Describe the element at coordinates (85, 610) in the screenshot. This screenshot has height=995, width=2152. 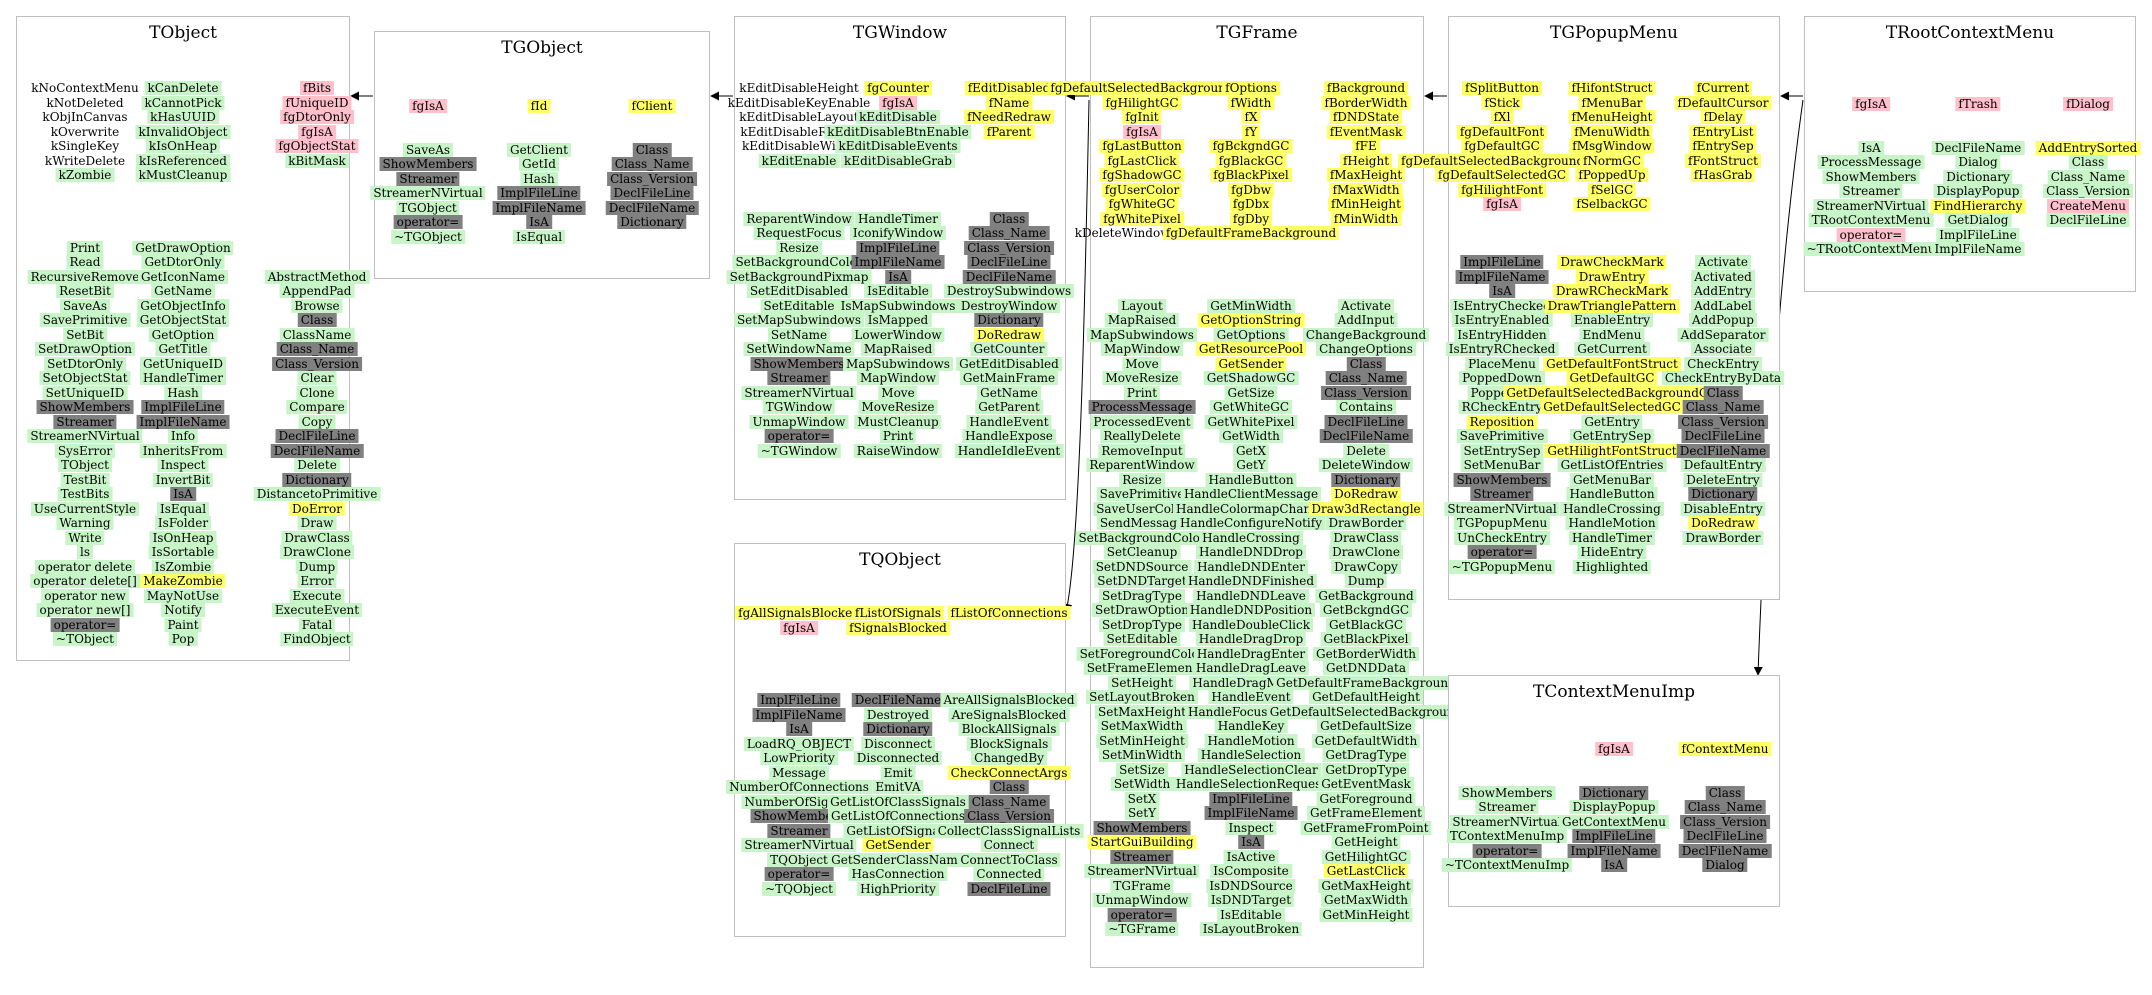
I see `class-member: operator new[]` at that location.